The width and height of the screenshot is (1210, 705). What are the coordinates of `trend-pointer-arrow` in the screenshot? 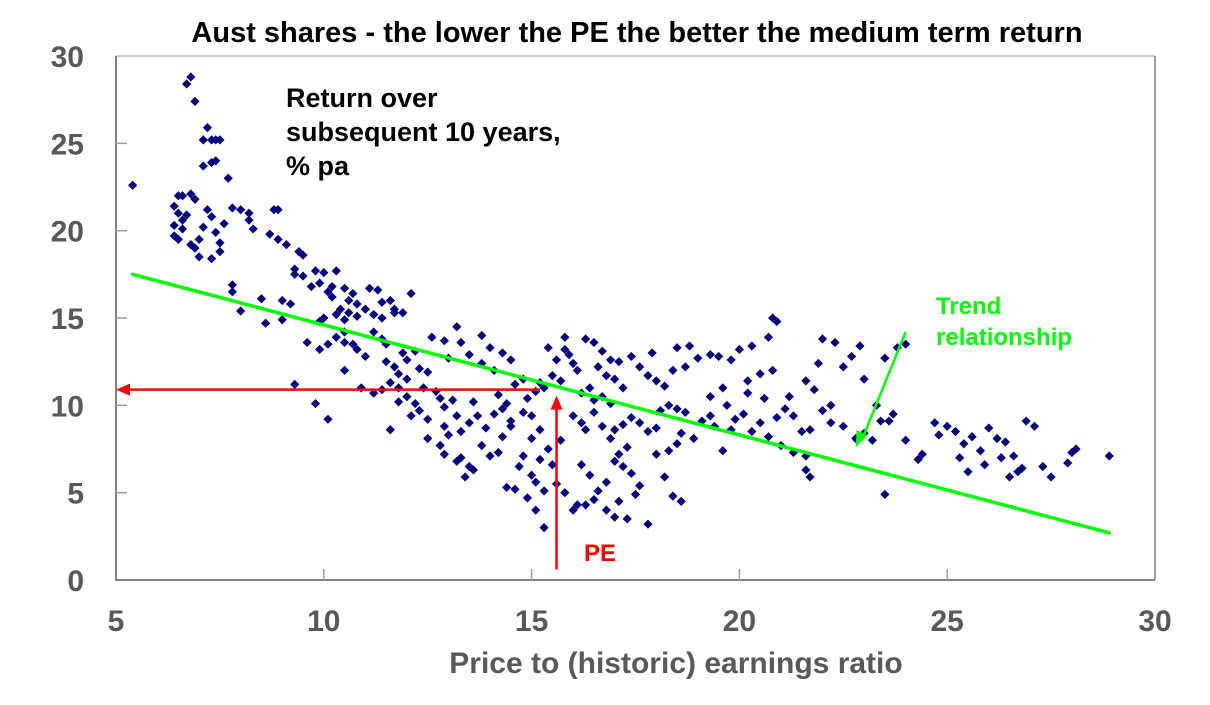 It's located at (883, 386).